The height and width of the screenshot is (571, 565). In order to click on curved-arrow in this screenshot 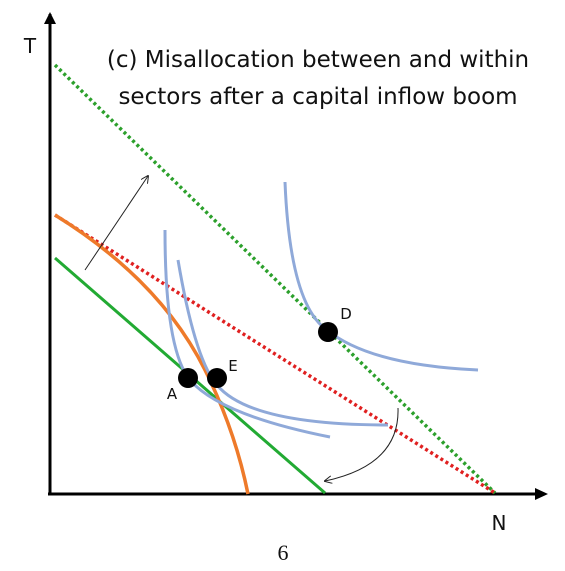, I will do `click(362, 444)`.